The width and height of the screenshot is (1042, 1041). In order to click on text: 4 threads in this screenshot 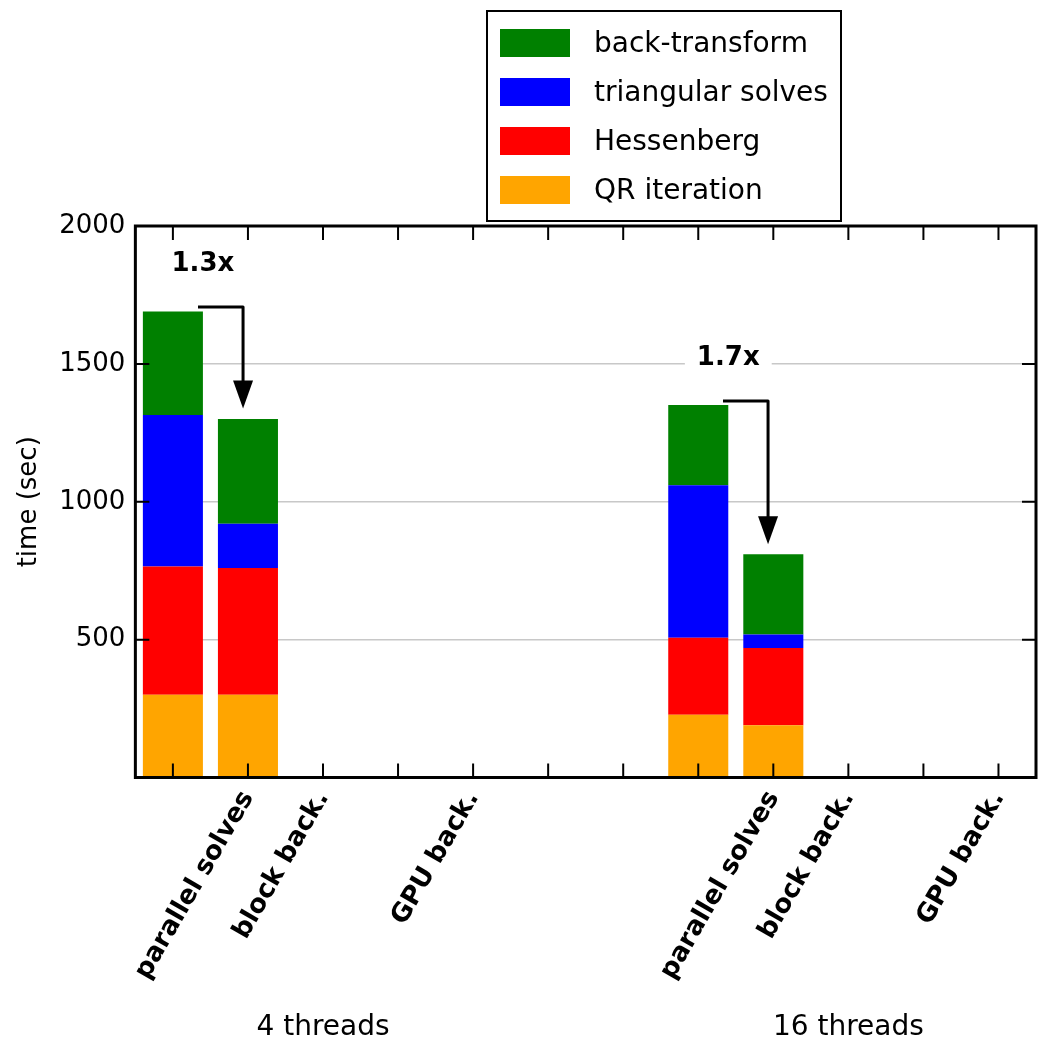, I will do `click(323, 1025)`.